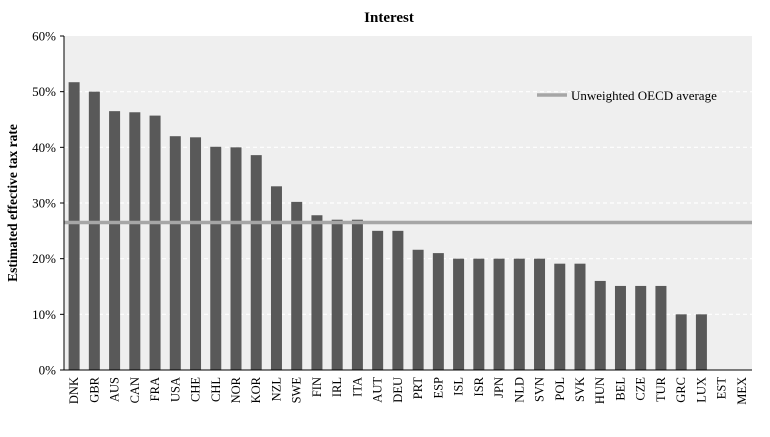 This screenshot has height=437, width=770. What do you see at coordinates (48, 370) in the screenshot?
I see `y-tick-label: 0%` at bounding box center [48, 370].